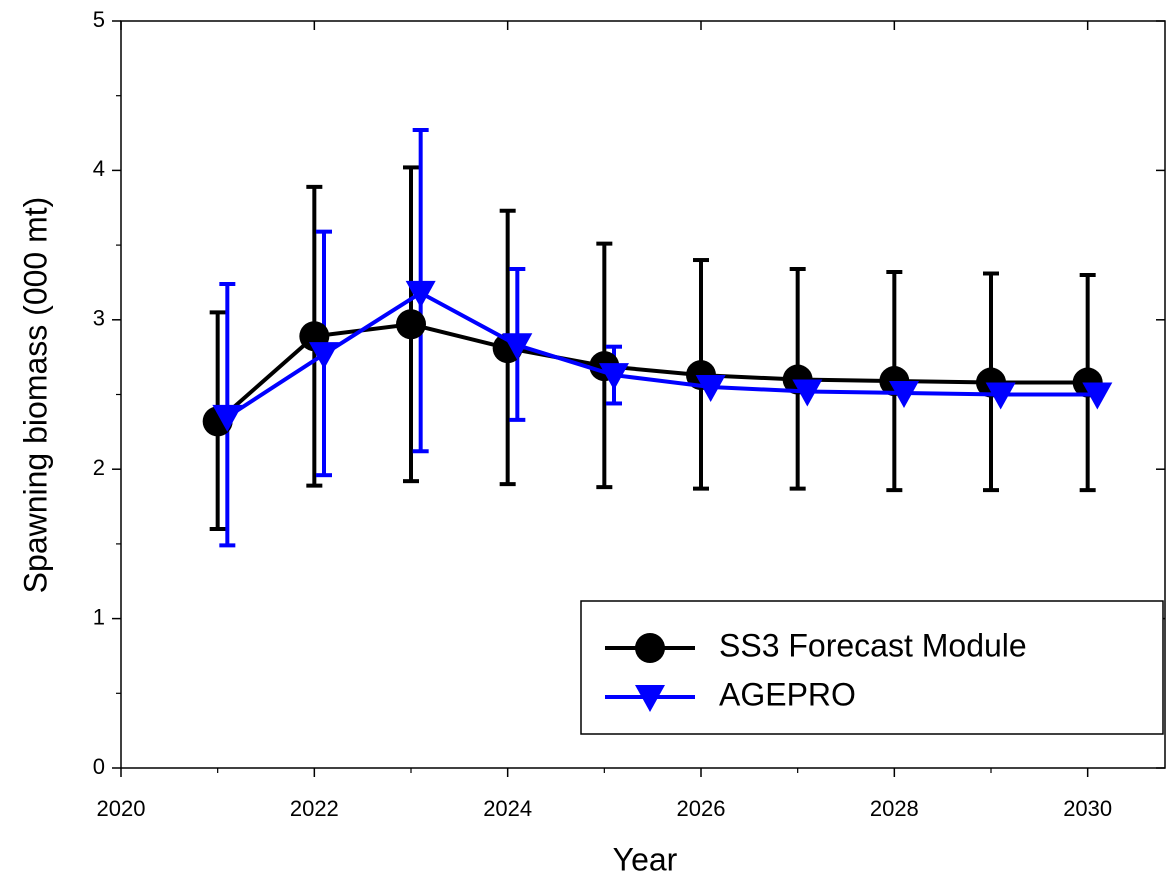 The width and height of the screenshot is (1174, 892). I want to click on y-tick-label: 1, so click(99, 616).